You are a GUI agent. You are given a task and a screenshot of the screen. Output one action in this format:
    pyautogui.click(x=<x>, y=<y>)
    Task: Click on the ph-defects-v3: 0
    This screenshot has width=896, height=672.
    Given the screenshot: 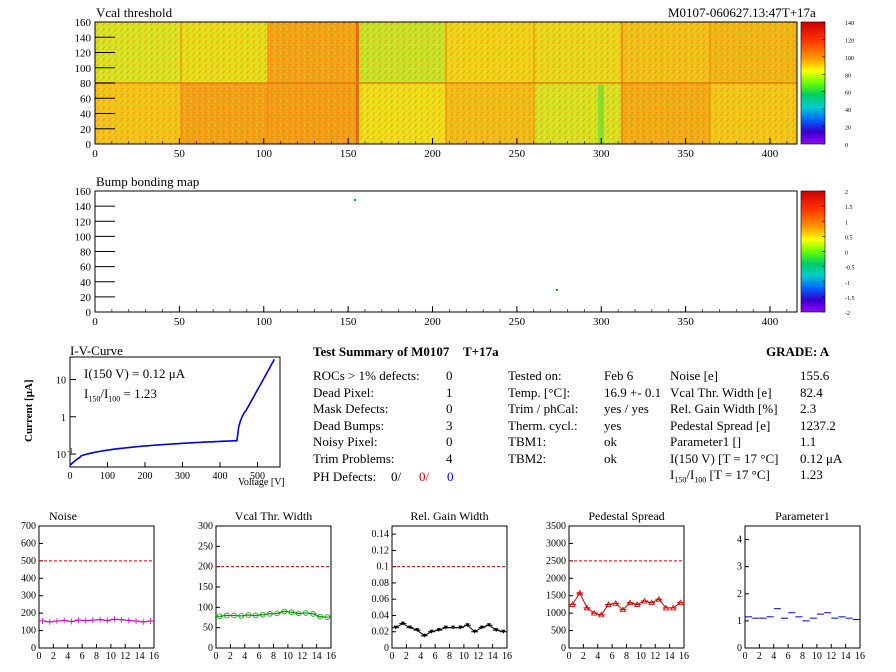 What is the action you would take?
    pyautogui.click(x=450, y=476)
    